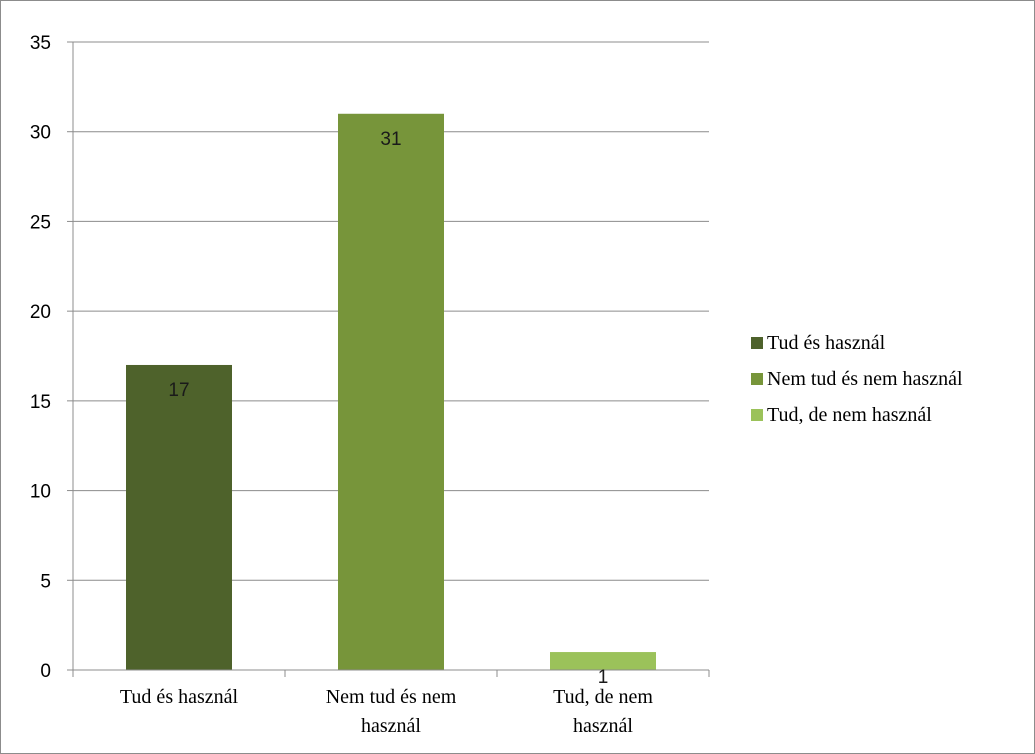 The height and width of the screenshot is (754, 1035). Describe the element at coordinates (40, 312) in the screenshot. I see `y-tick-label: 20` at that location.